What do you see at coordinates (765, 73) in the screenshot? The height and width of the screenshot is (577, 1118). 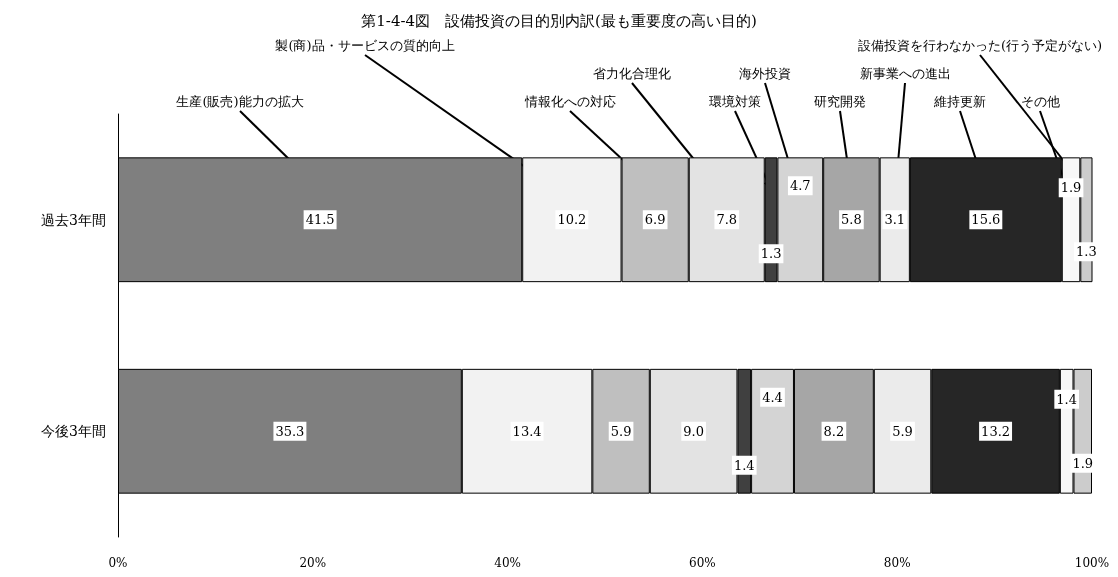 I see `text: 海外投資` at bounding box center [765, 73].